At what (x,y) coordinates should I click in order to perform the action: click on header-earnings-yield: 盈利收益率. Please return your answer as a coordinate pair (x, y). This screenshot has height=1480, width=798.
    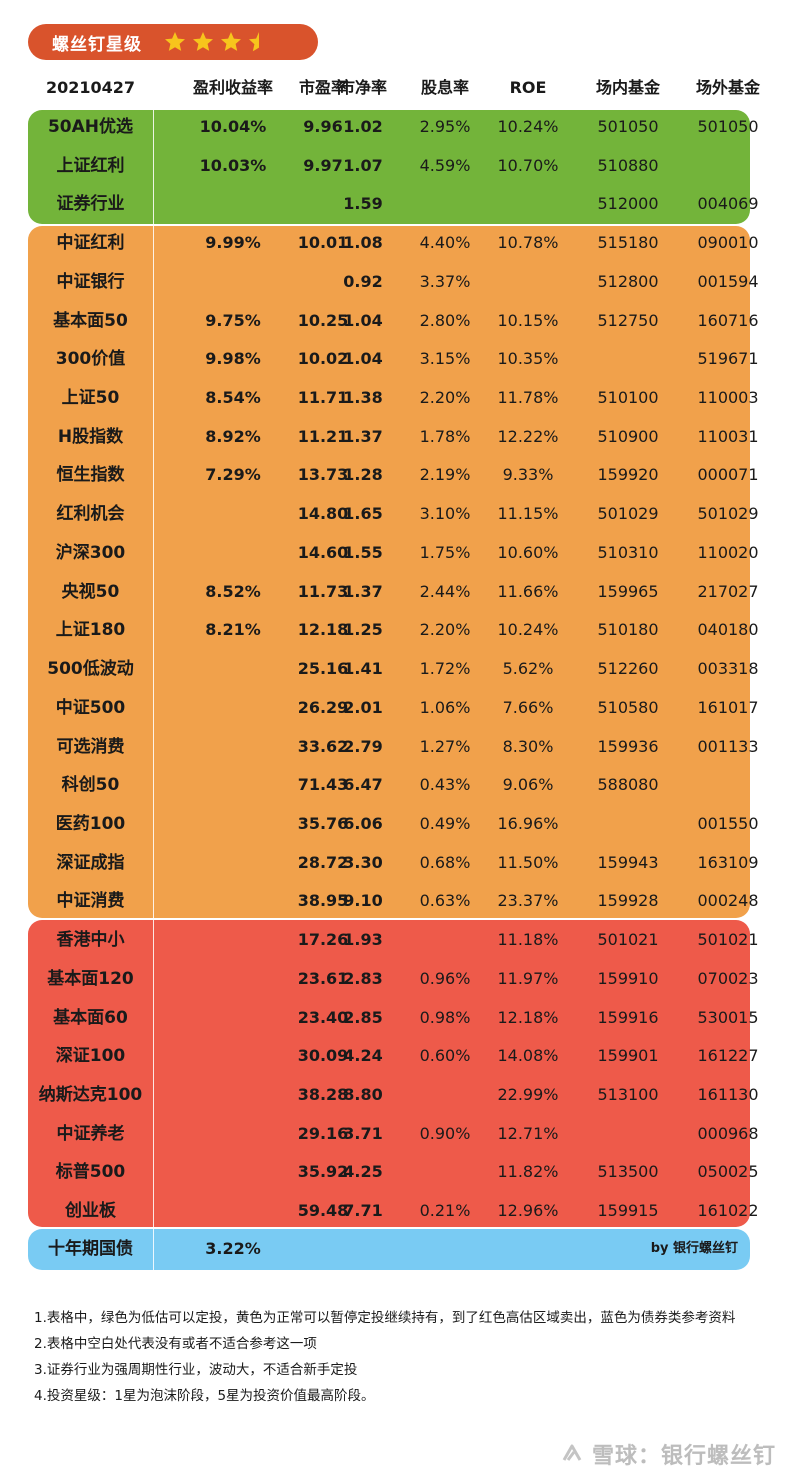
    Looking at the image, I should click on (232, 87).